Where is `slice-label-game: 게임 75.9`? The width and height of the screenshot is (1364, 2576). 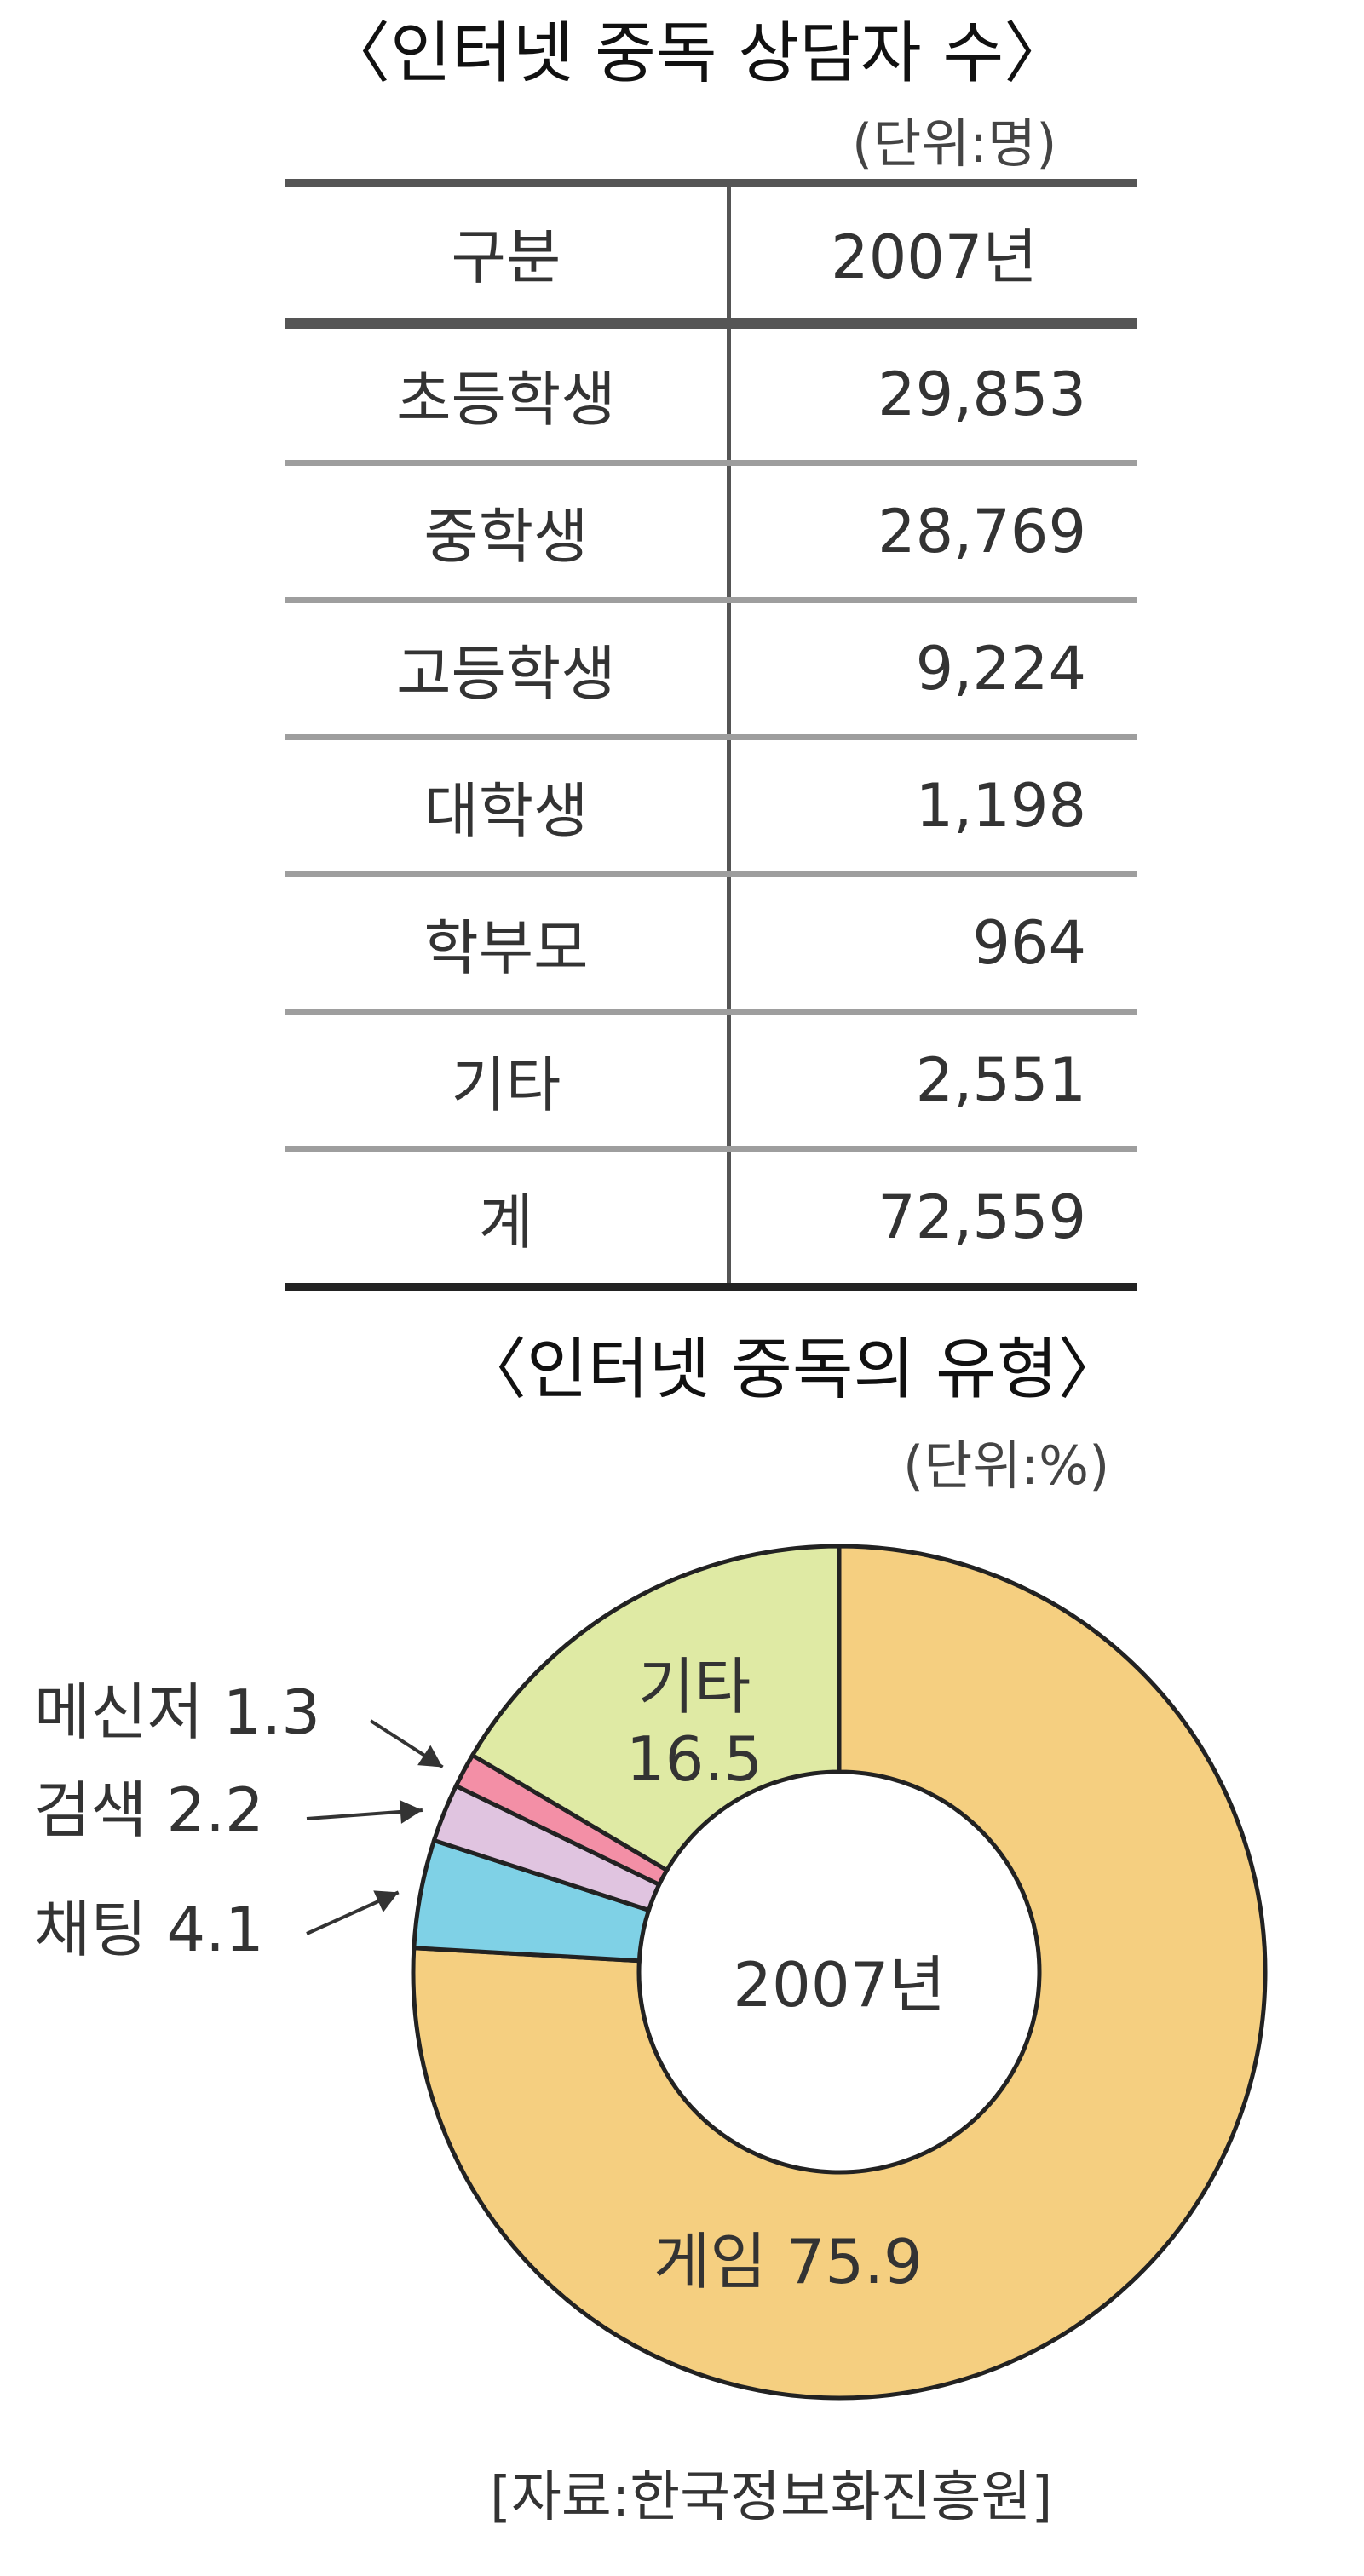 slice-label-game: 게임 75.9 is located at coordinates (788, 2261).